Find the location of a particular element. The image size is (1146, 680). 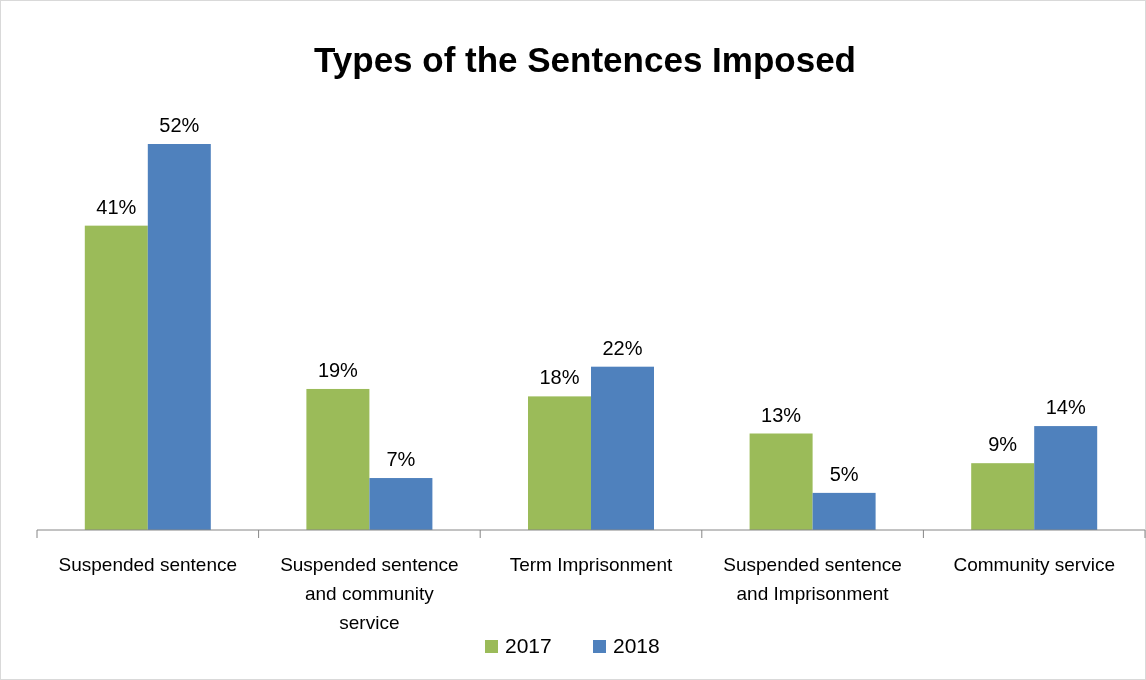

data-label: 14% is located at coordinates (1065, 407).